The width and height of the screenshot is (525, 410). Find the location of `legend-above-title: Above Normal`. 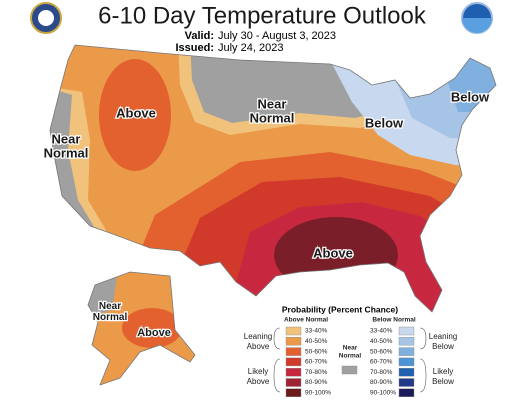

legend-above-title: Above Normal is located at coordinates (306, 320).